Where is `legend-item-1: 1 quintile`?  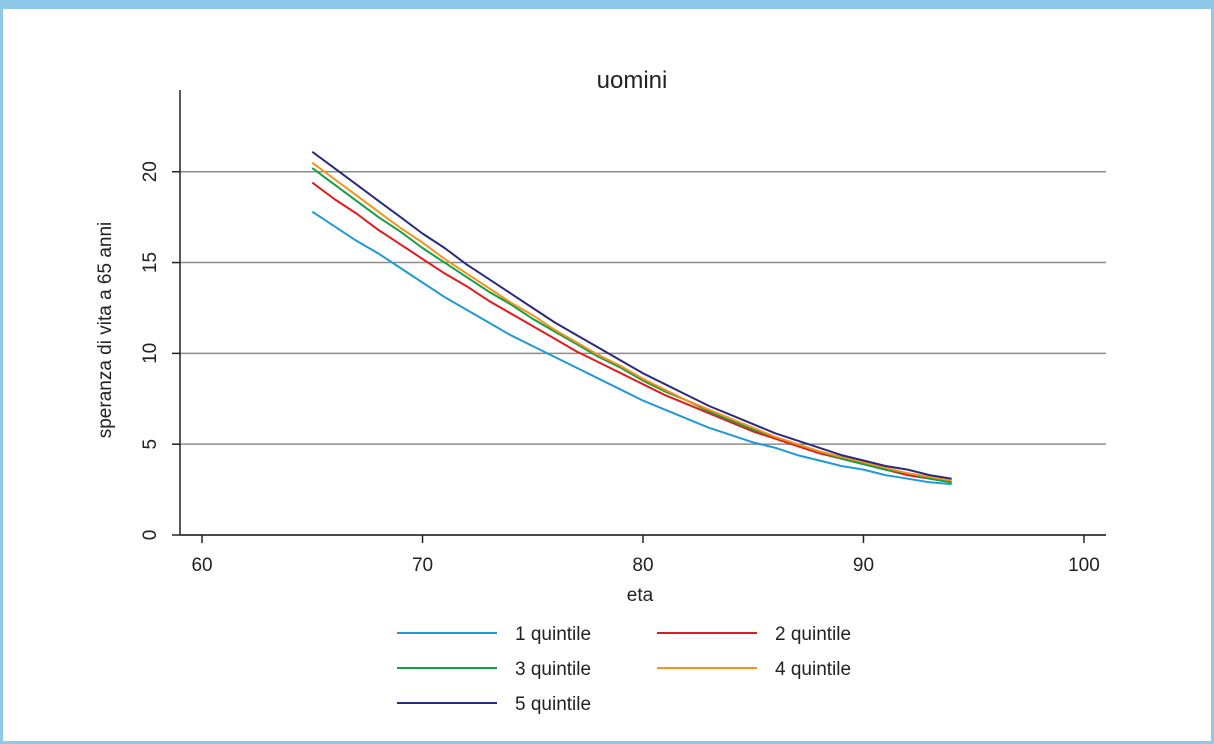
legend-item-1: 1 quintile is located at coordinates (494, 634).